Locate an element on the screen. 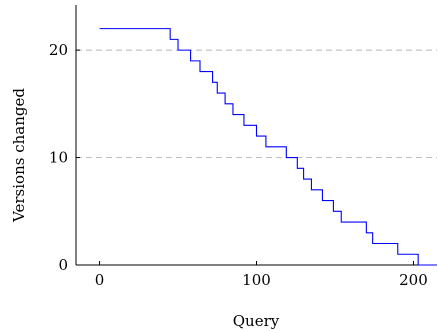 The image size is (438, 331). x-tick-label-0: 0 is located at coordinates (100, 280).